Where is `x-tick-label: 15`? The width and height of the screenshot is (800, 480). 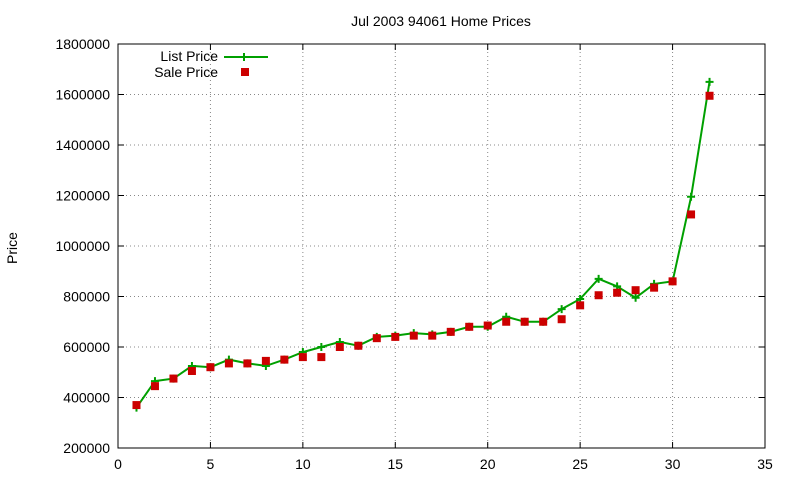
x-tick-label: 15 is located at coordinates (395, 464).